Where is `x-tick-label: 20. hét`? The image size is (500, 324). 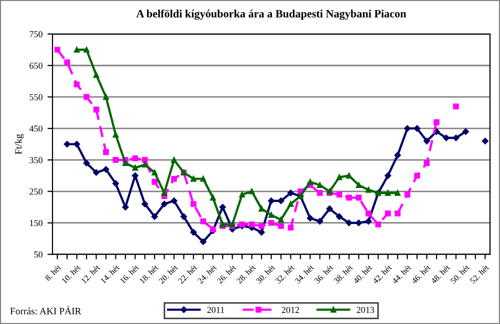 x-tick-label: 20. hét is located at coordinates (168, 274).